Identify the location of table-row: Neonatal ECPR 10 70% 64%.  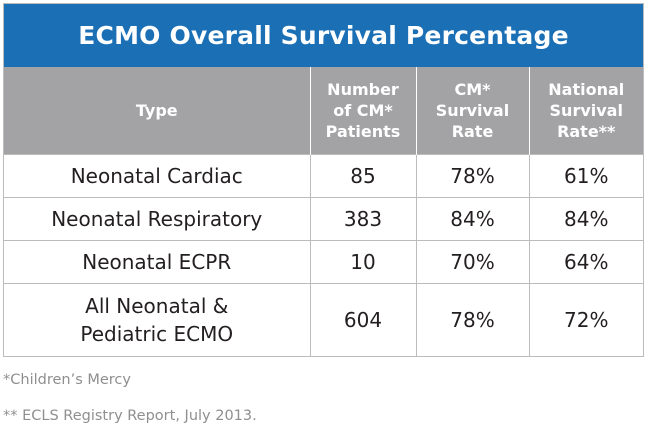
(323, 262).